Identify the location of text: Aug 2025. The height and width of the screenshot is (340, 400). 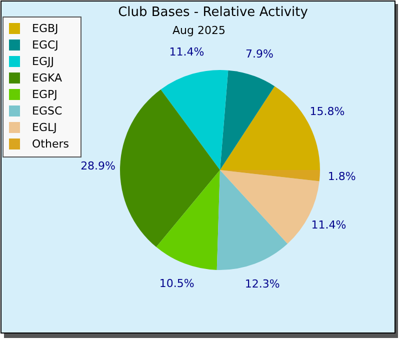
(199, 30).